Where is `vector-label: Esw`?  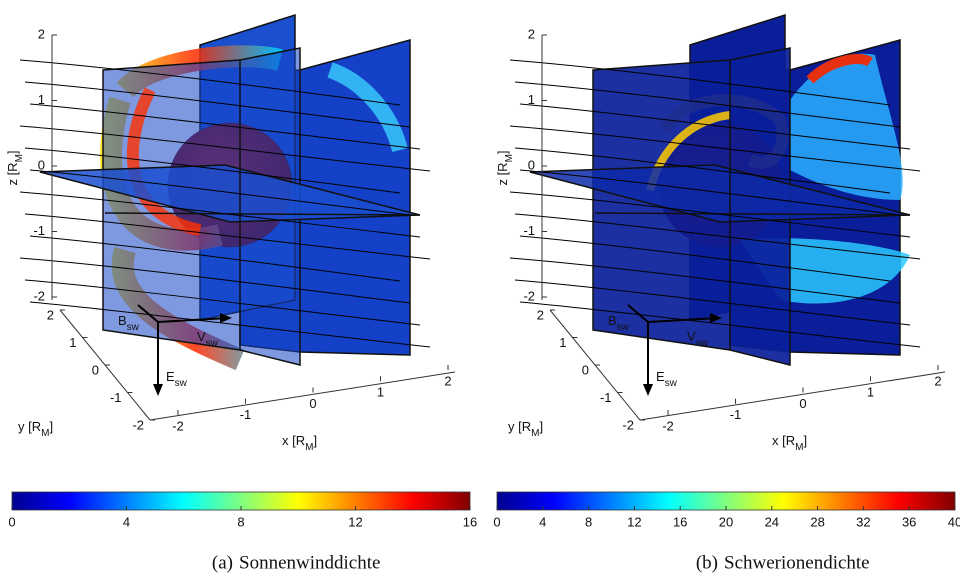
vector-label: Esw is located at coordinates (177, 379).